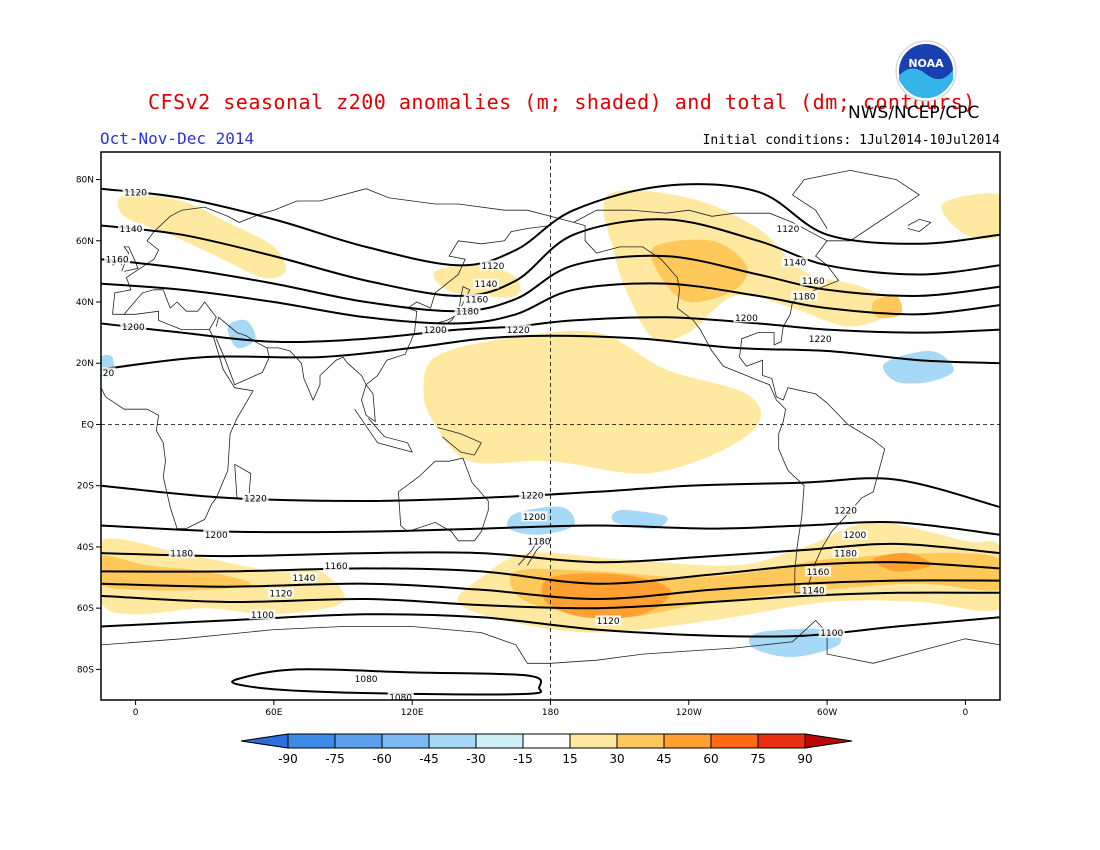 The height and width of the screenshot is (850, 1100). What do you see at coordinates (851, 140) in the screenshot?
I see `initial-conditions-label: Initial conditions: 1Jul2014-10Jul2014` at bounding box center [851, 140].